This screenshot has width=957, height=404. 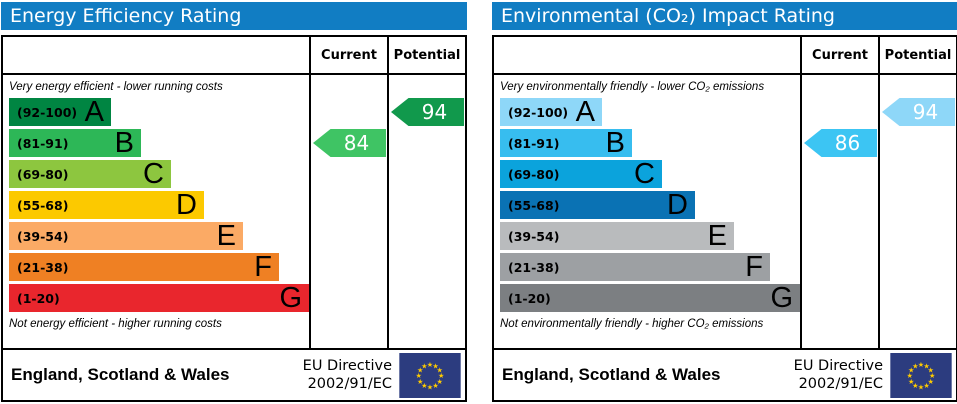 I want to click on current-column: 84, so click(x=348, y=211).